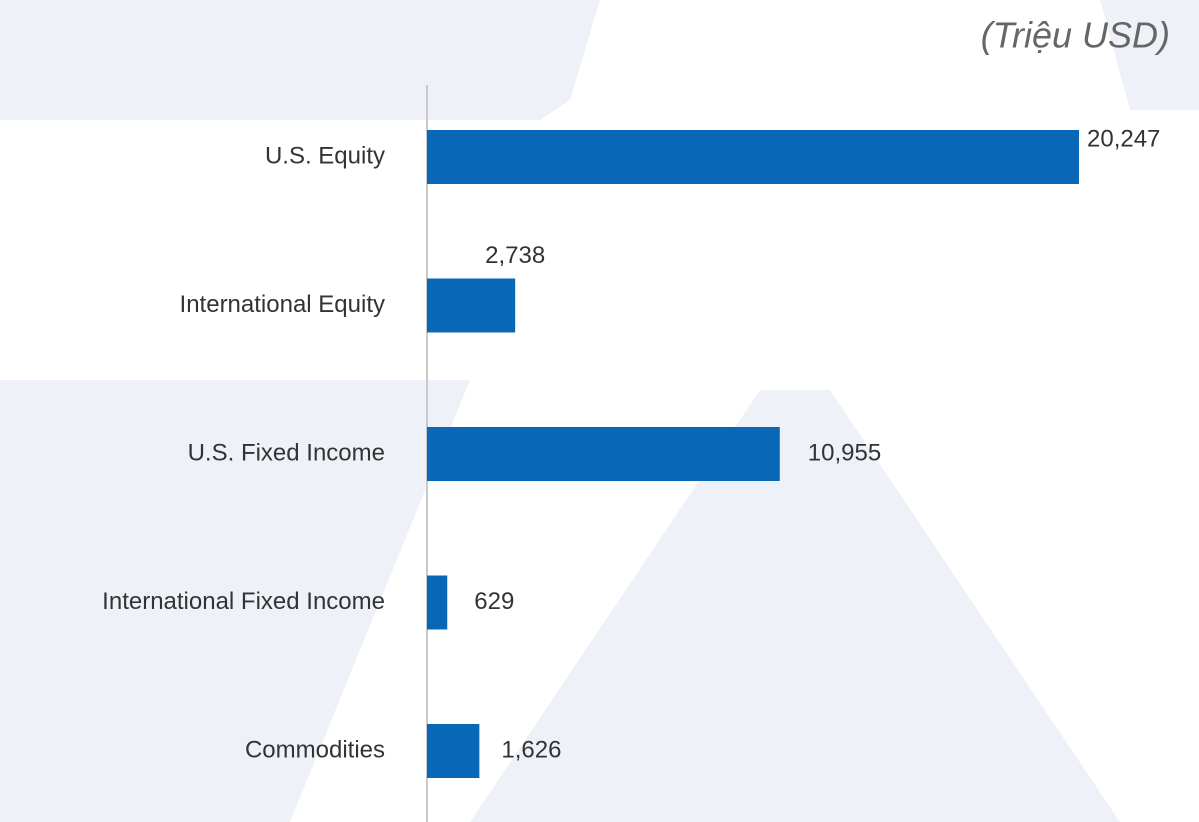 This screenshot has height=822, width=1199. Describe the element at coordinates (1075, 35) in the screenshot. I see `unit-label: (Triệu USD)` at that location.